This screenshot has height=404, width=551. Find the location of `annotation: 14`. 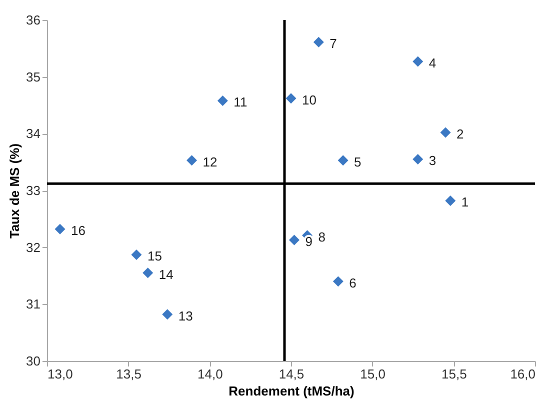

annotation: 14 is located at coordinates (166, 274).